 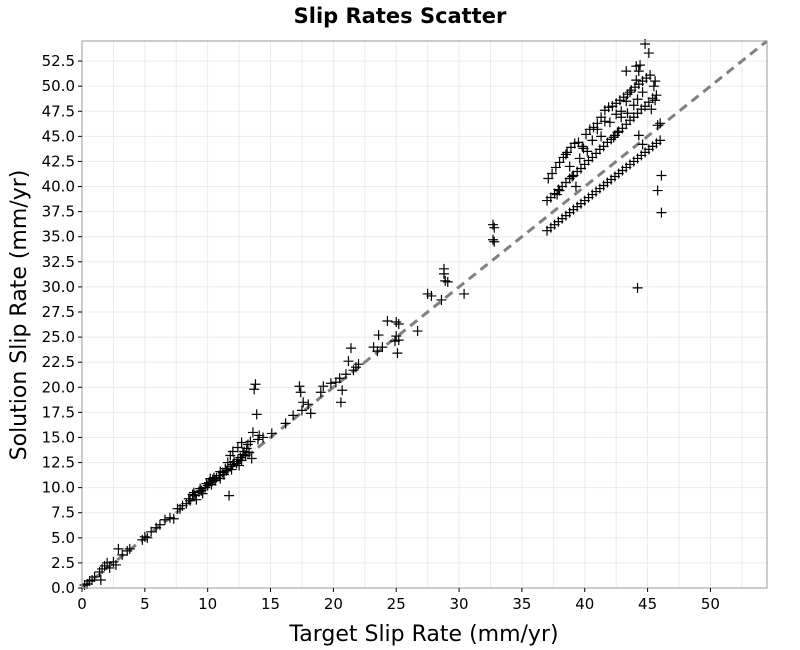 I want to click on y-tick-label: 12.5, so click(x=58, y=463).